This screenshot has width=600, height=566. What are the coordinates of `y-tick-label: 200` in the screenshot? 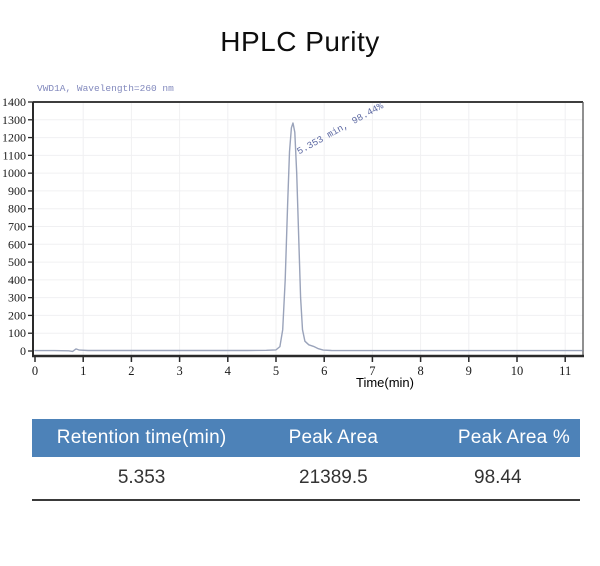 It's located at (17, 315).